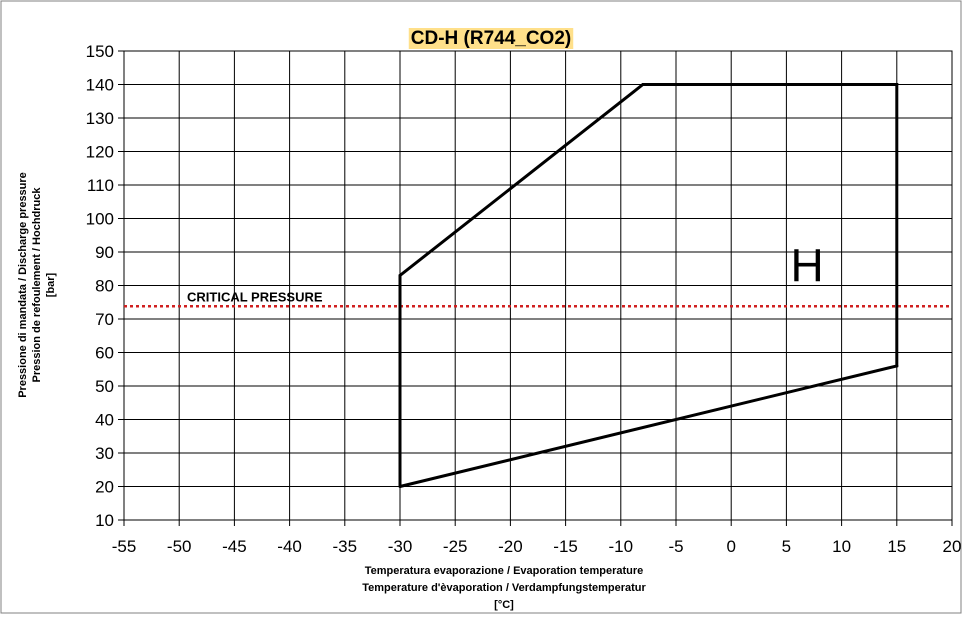 Image resolution: width=962 pixels, height=619 pixels. I want to click on y-axis-label-line-2: Pression de refoulement / Hochdruck, so click(37, 285).